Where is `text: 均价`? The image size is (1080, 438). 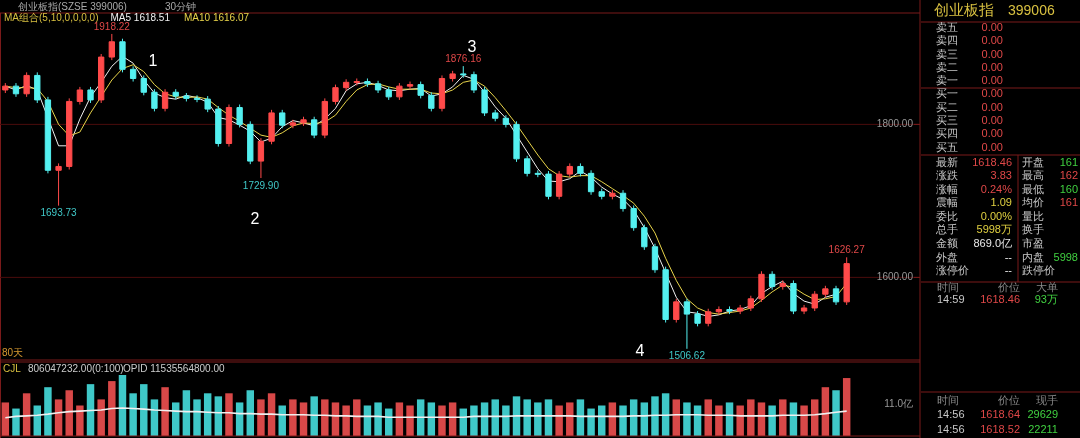
text: 均价 is located at coordinates (1032, 202).